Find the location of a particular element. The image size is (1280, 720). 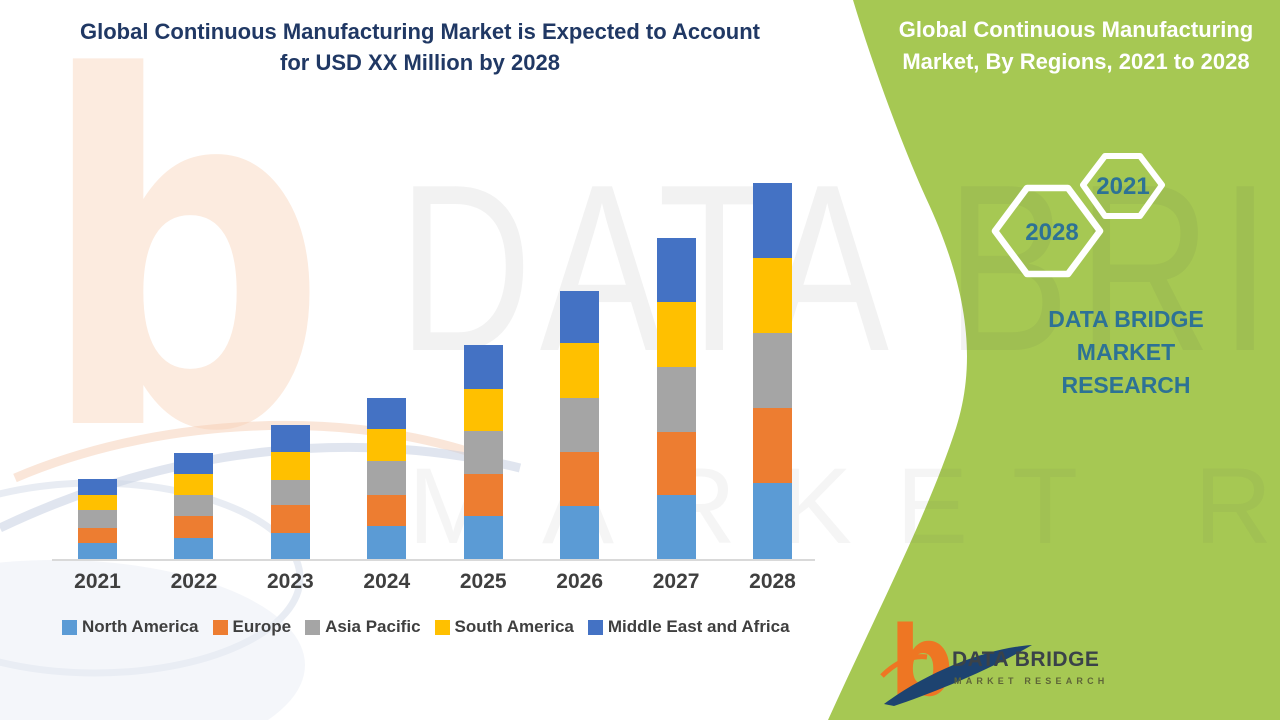

watermark-subtext-text: MARKET RESEARCH is located at coordinates (844, 505).